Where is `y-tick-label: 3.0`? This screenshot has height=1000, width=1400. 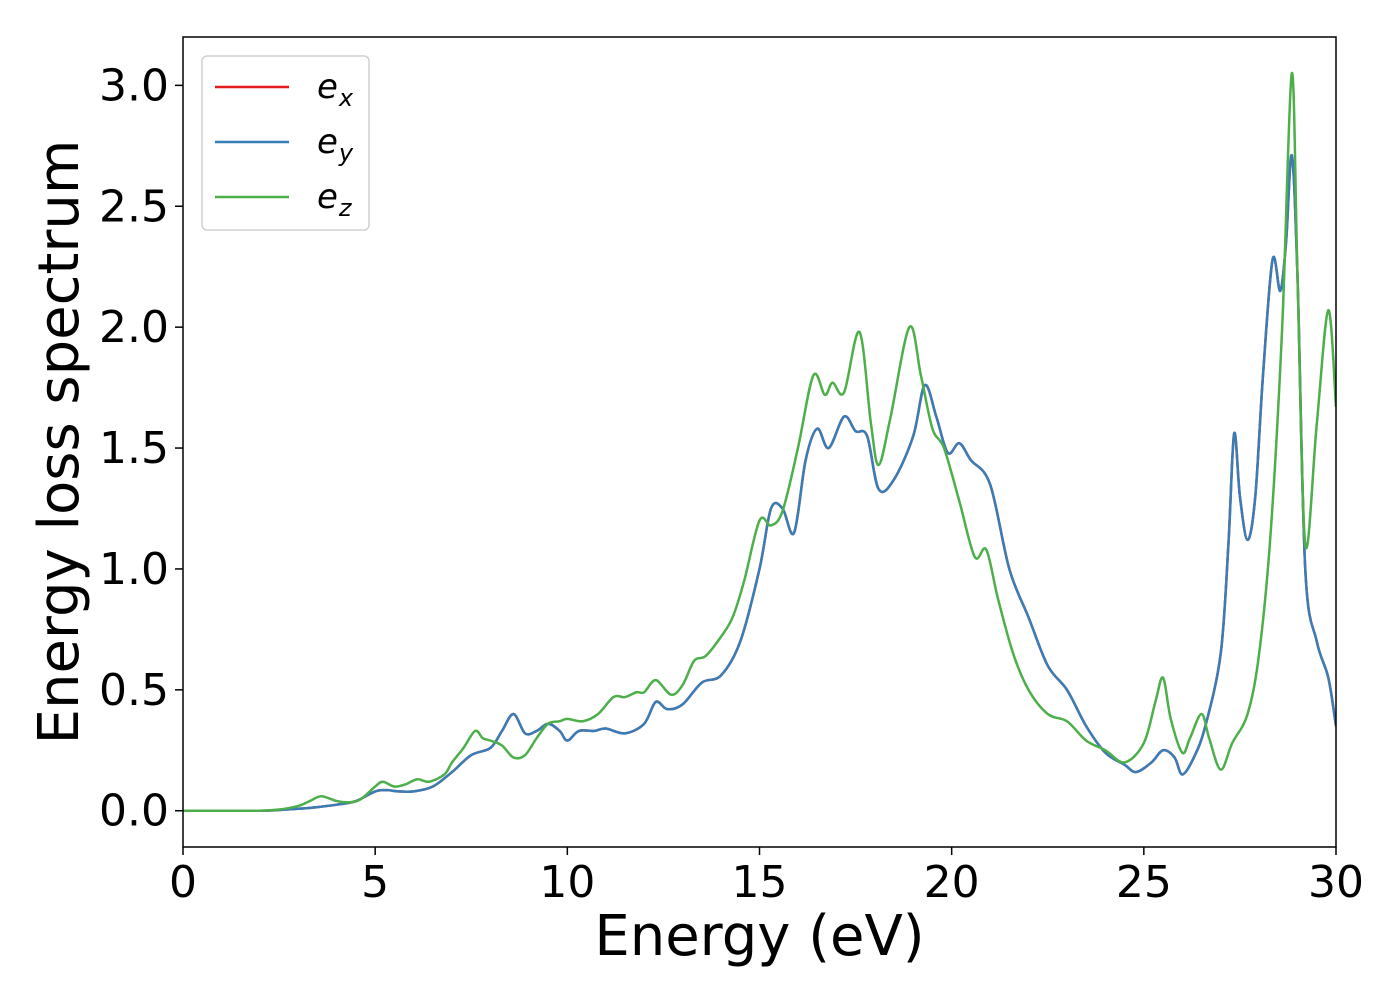
y-tick-label: 3.0 is located at coordinates (134, 85).